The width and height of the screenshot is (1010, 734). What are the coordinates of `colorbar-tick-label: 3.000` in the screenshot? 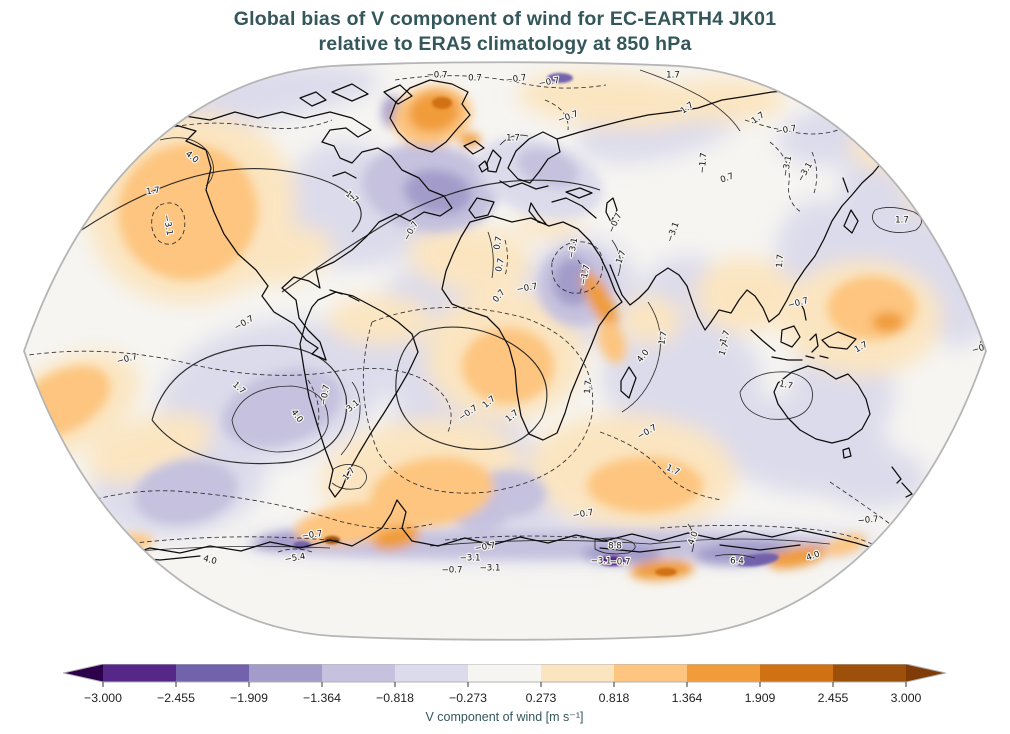 It's located at (906, 698).